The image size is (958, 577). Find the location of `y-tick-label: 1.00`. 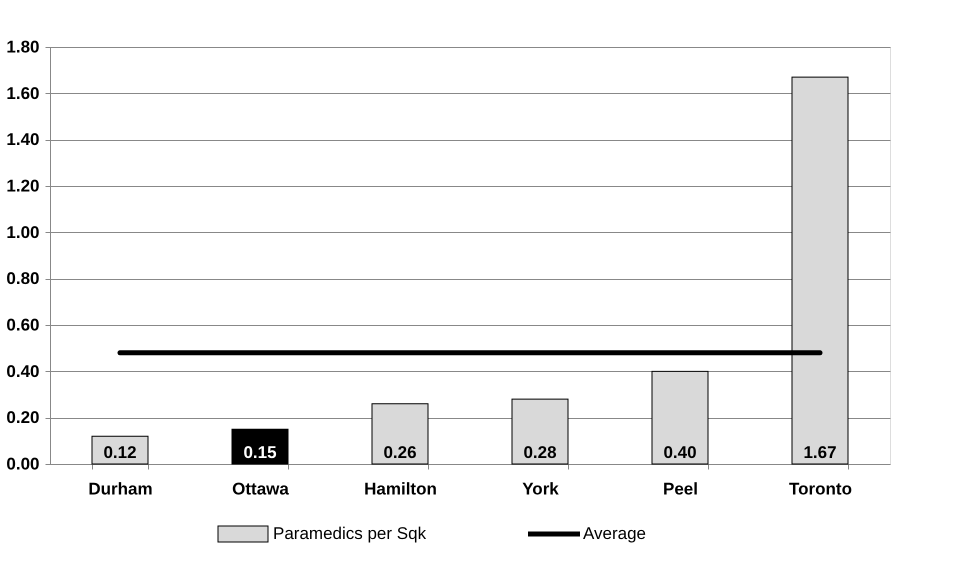

y-tick-label: 1.00 is located at coordinates (23, 232).